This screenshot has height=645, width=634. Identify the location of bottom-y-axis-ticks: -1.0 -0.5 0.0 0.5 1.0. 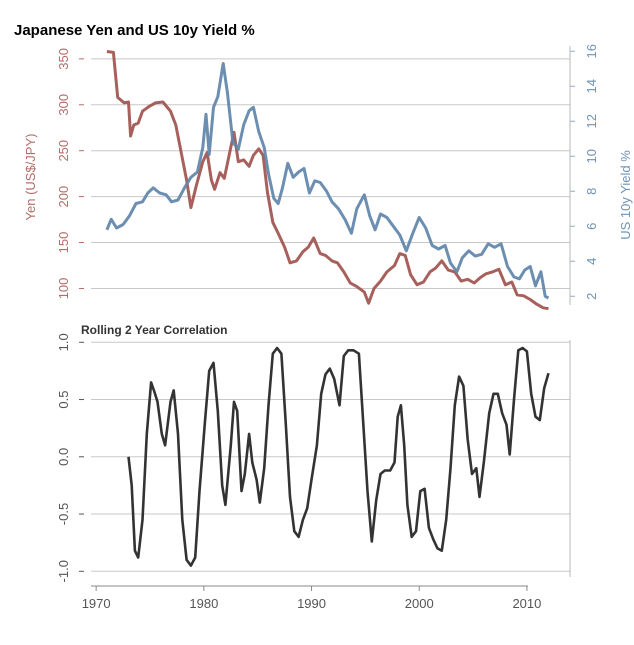
(70, 457).